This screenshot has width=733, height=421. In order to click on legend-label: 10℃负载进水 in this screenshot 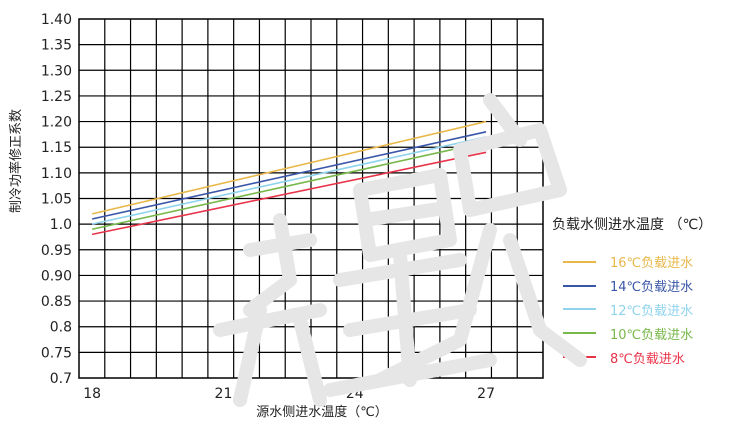, I will do `click(652, 335)`.